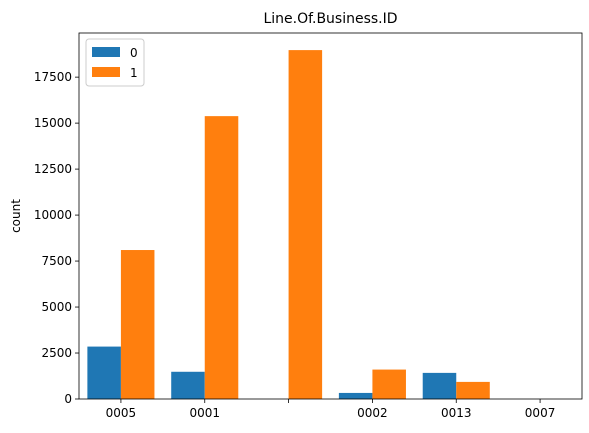 The image size is (589, 433). What do you see at coordinates (305, 224) in the screenshot?
I see `bar-series-1-blank` at bounding box center [305, 224].